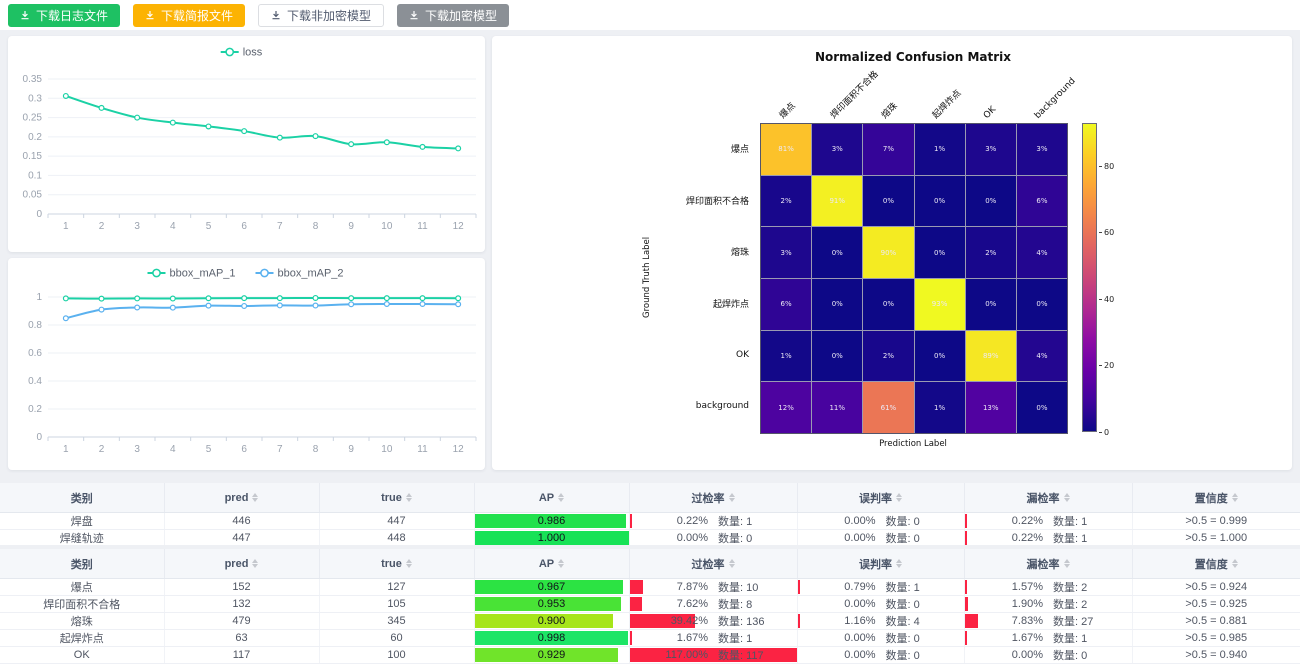 The height and width of the screenshot is (664, 1300). Describe the element at coordinates (397, 521) in the screenshot. I see `true-cell: 447` at that location.